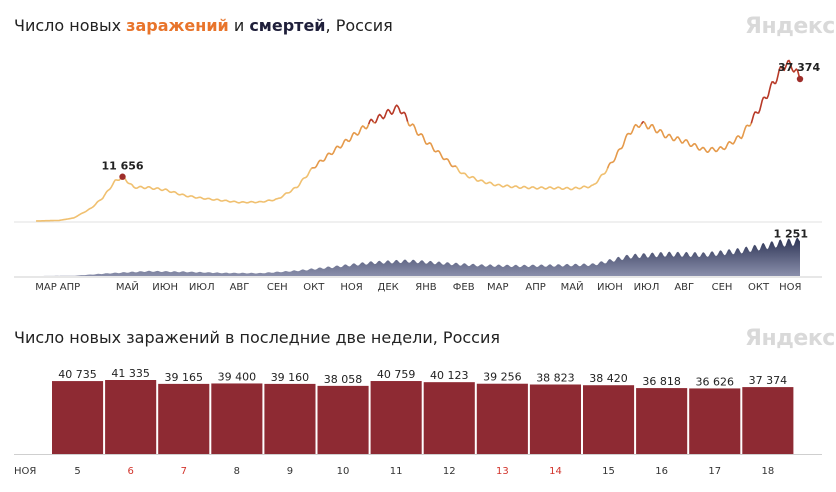 Image resolution: width=836 pixels, height=492 pixels. What do you see at coordinates (661, 471) in the screenshot?
I see `day-tick-label: 16` at bounding box center [661, 471].